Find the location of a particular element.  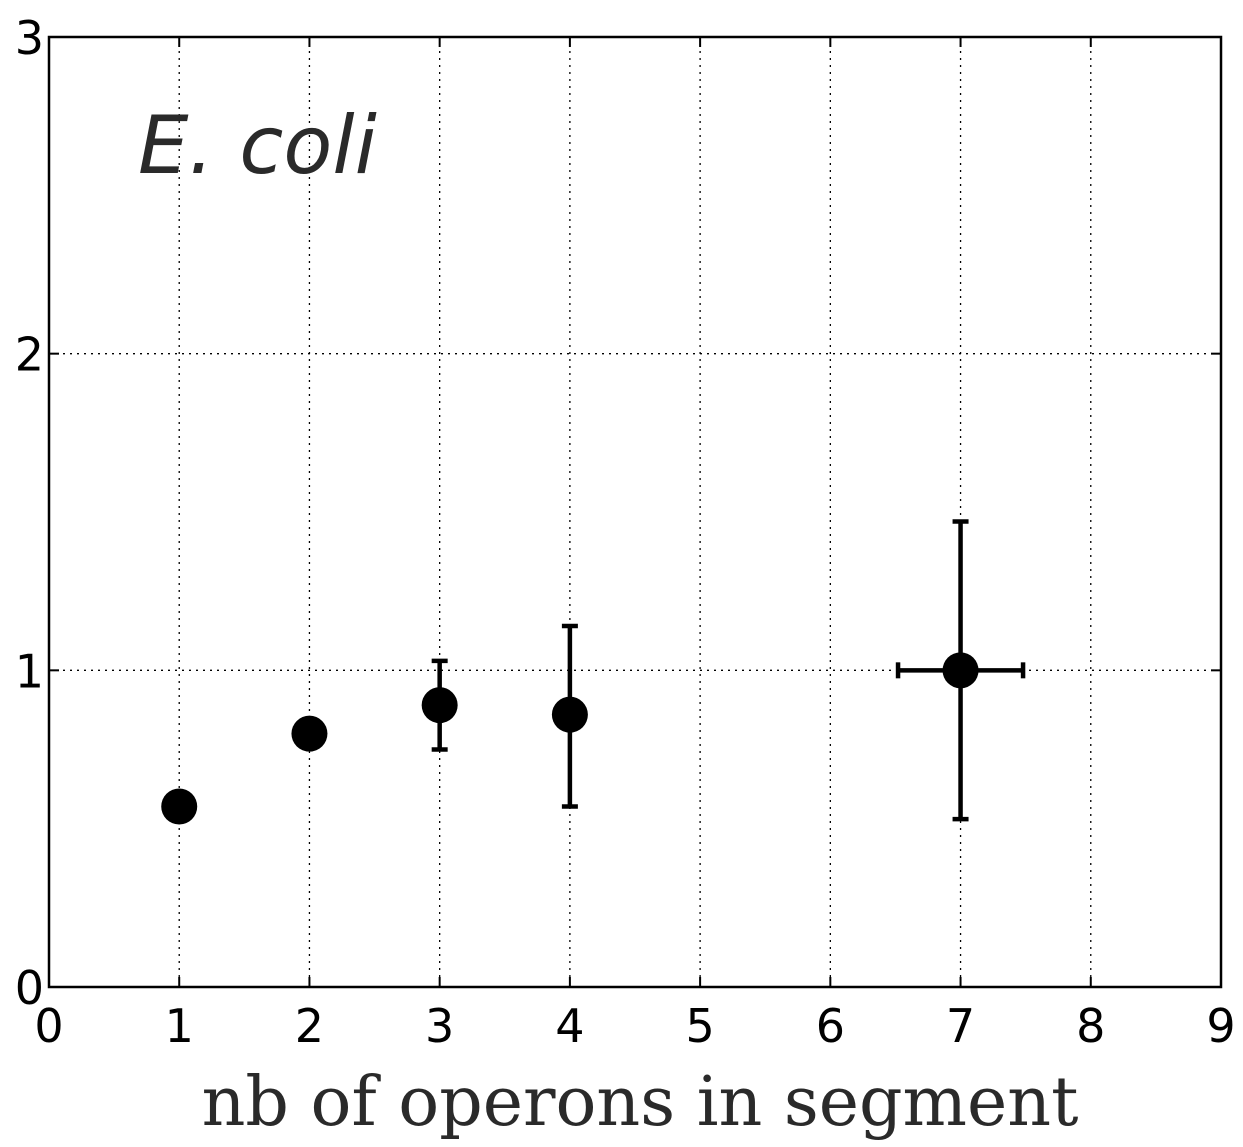

x-tick-label-5: 5 is located at coordinates (699, 1026).